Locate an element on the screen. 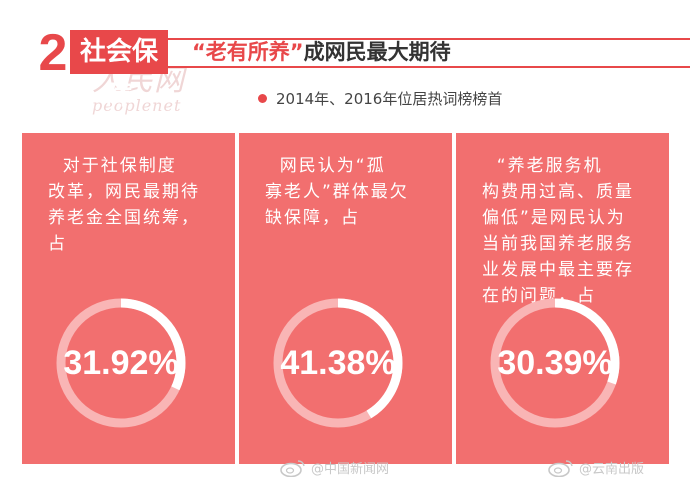 This screenshot has height=483, width=690. footer-credit-left: @中国新闻网 is located at coordinates (334, 467).